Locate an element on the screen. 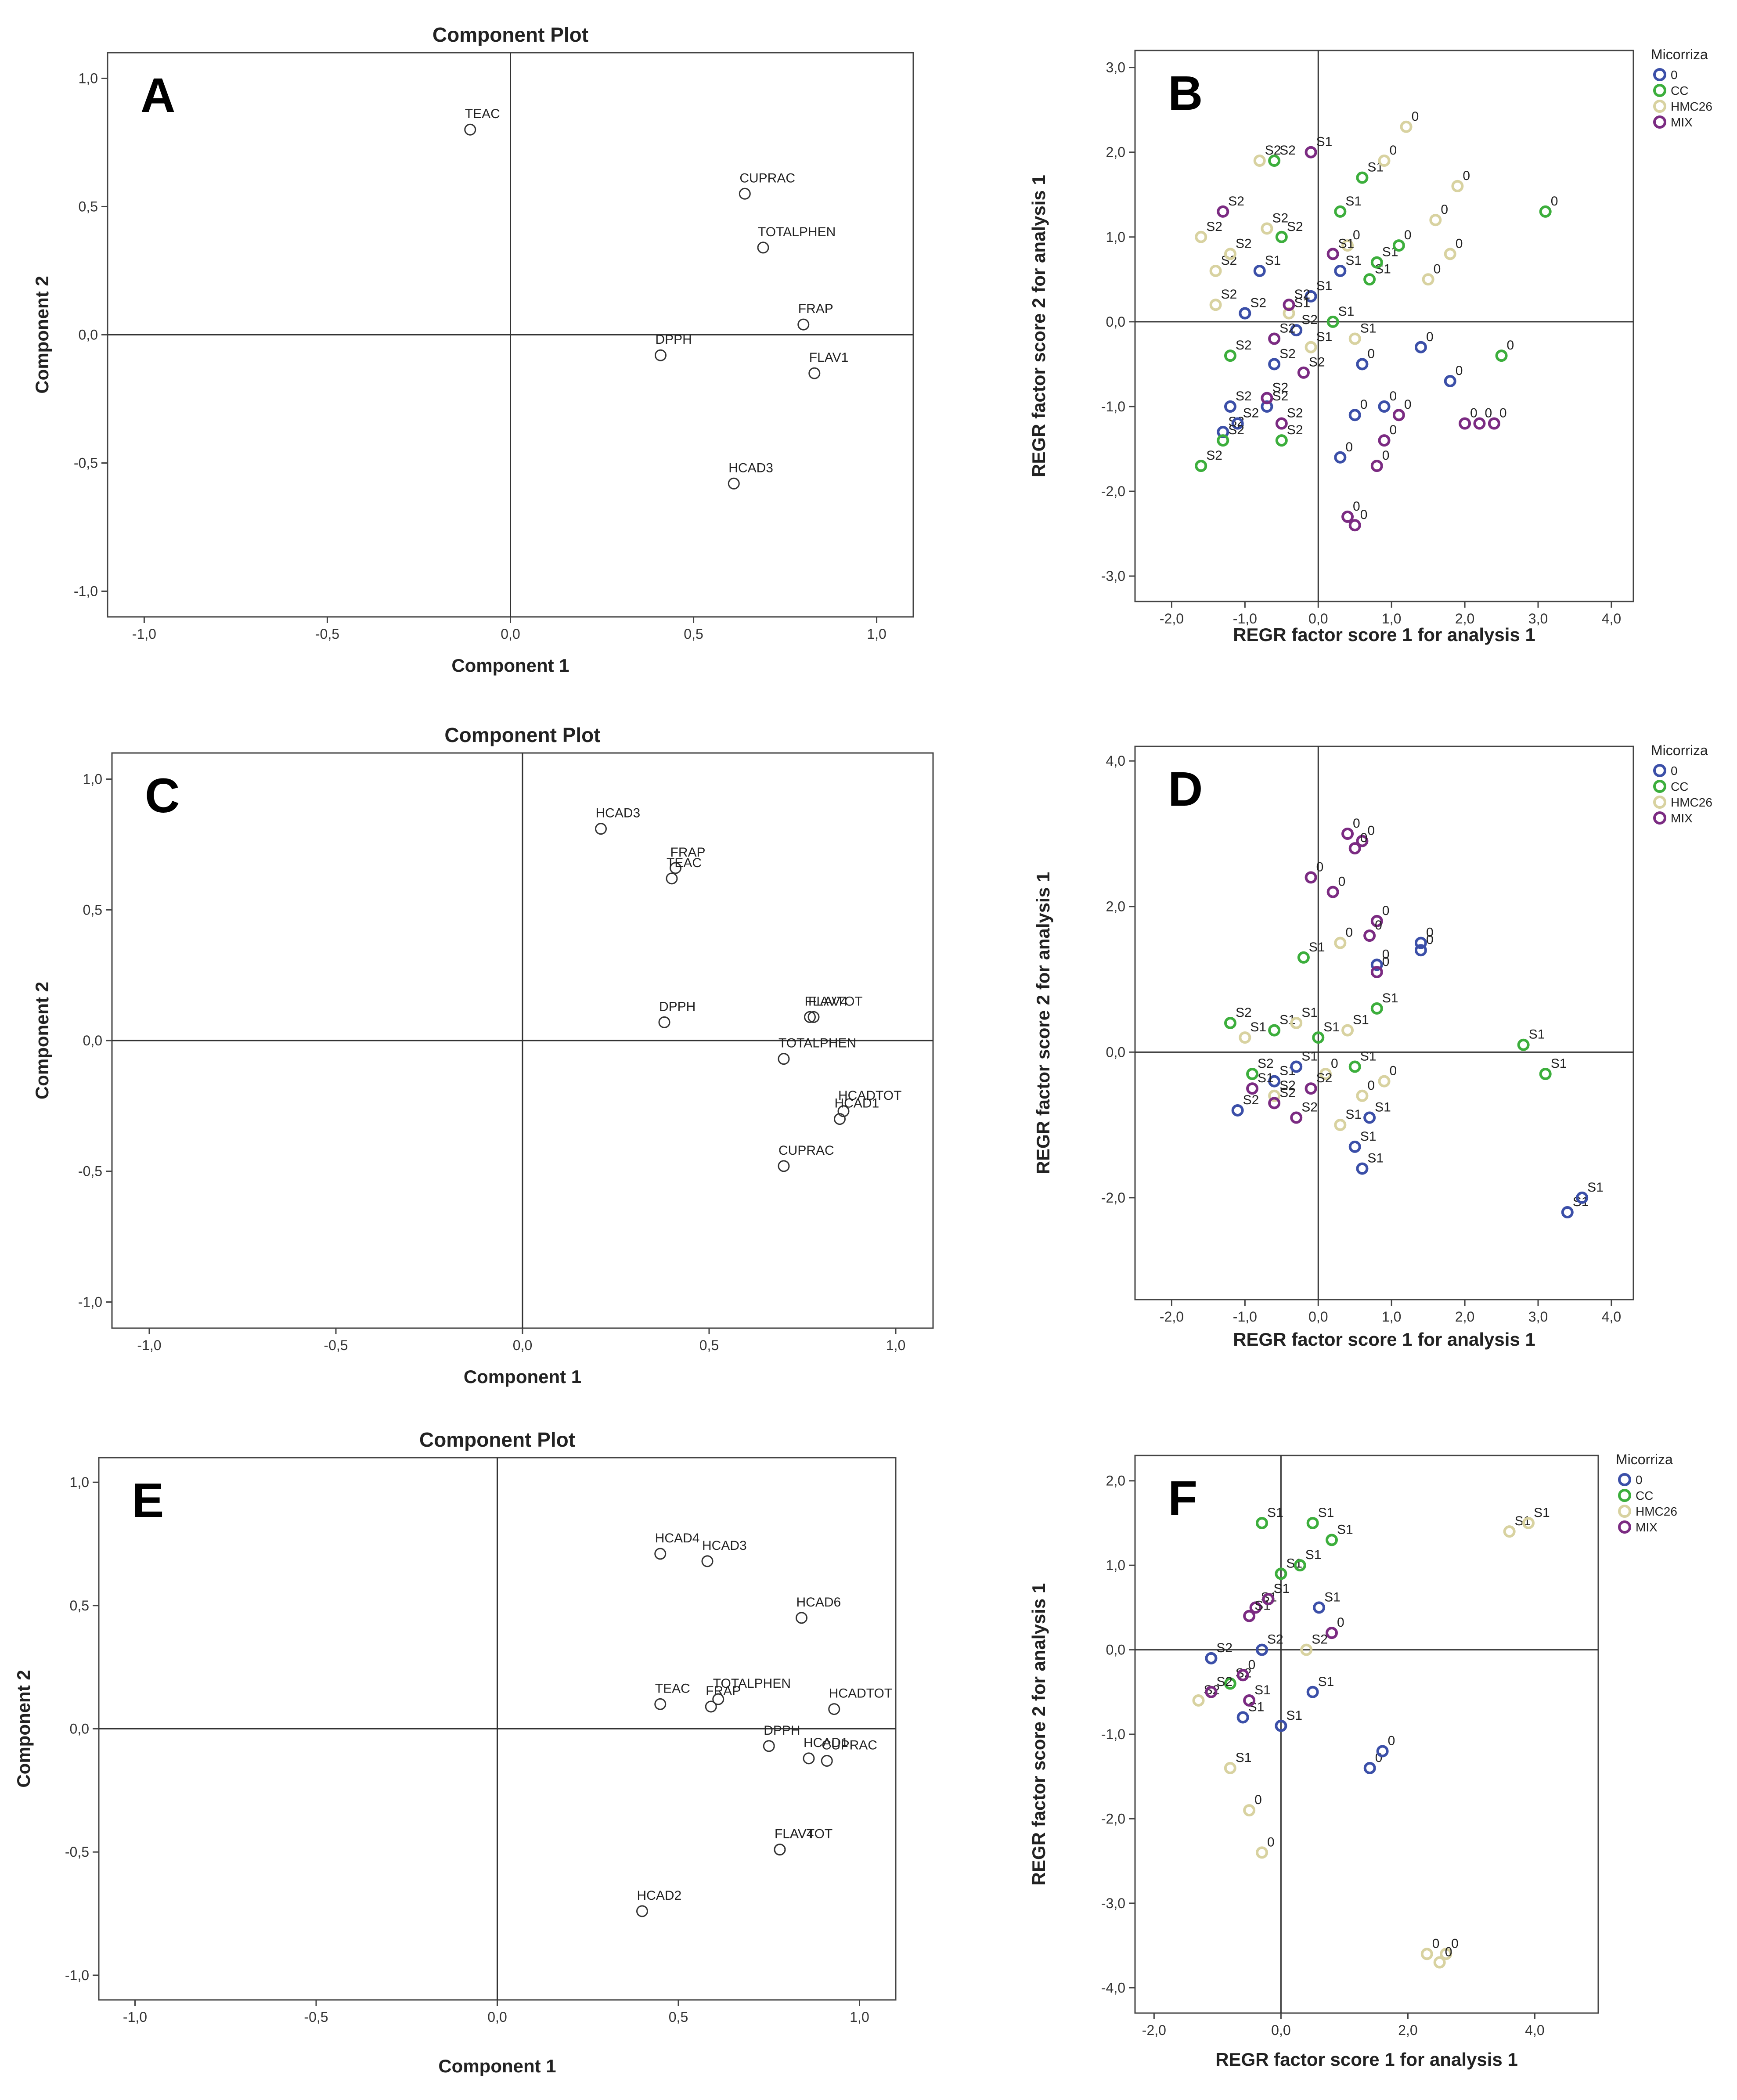 Image resolution: width=1737 pixels, height=2100 pixels. y-axis-label: REGR factor score 2 for analysis 1 is located at coordinates (1043, 1023).